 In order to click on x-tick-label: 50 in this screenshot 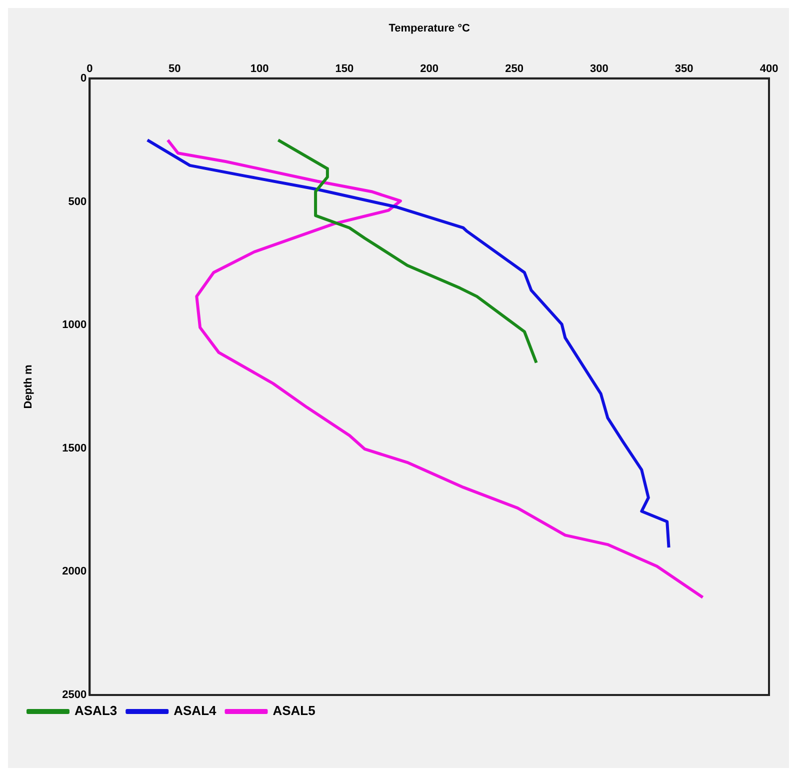, I will do `click(174, 68)`.